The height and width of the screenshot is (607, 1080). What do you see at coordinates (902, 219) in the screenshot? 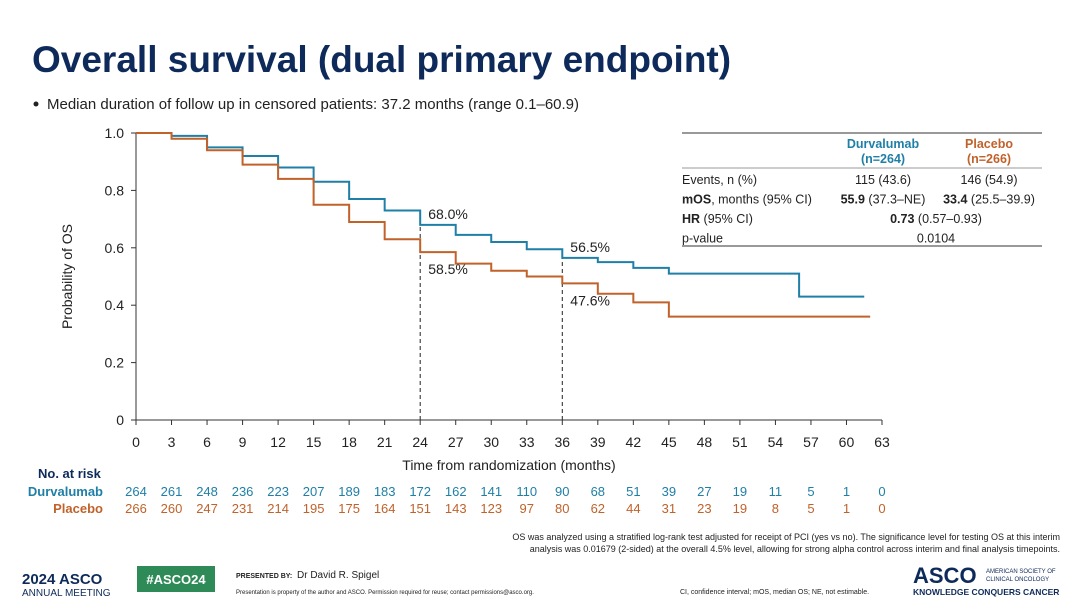
I see `cell-part: 0.73` at bounding box center [902, 219].